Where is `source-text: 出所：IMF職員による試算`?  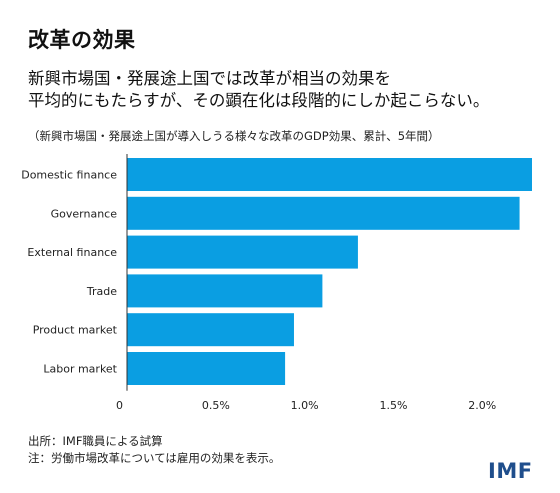
source-text: 出所：IMF職員による試算 is located at coordinates (95, 441).